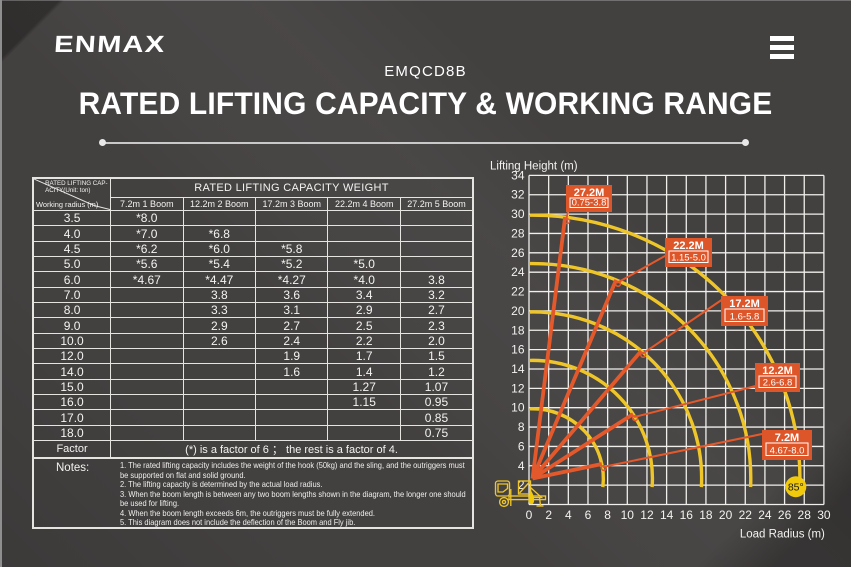 The height and width of the screenshot is (567, 851). I want to click on hook-block, so click(531, 498).